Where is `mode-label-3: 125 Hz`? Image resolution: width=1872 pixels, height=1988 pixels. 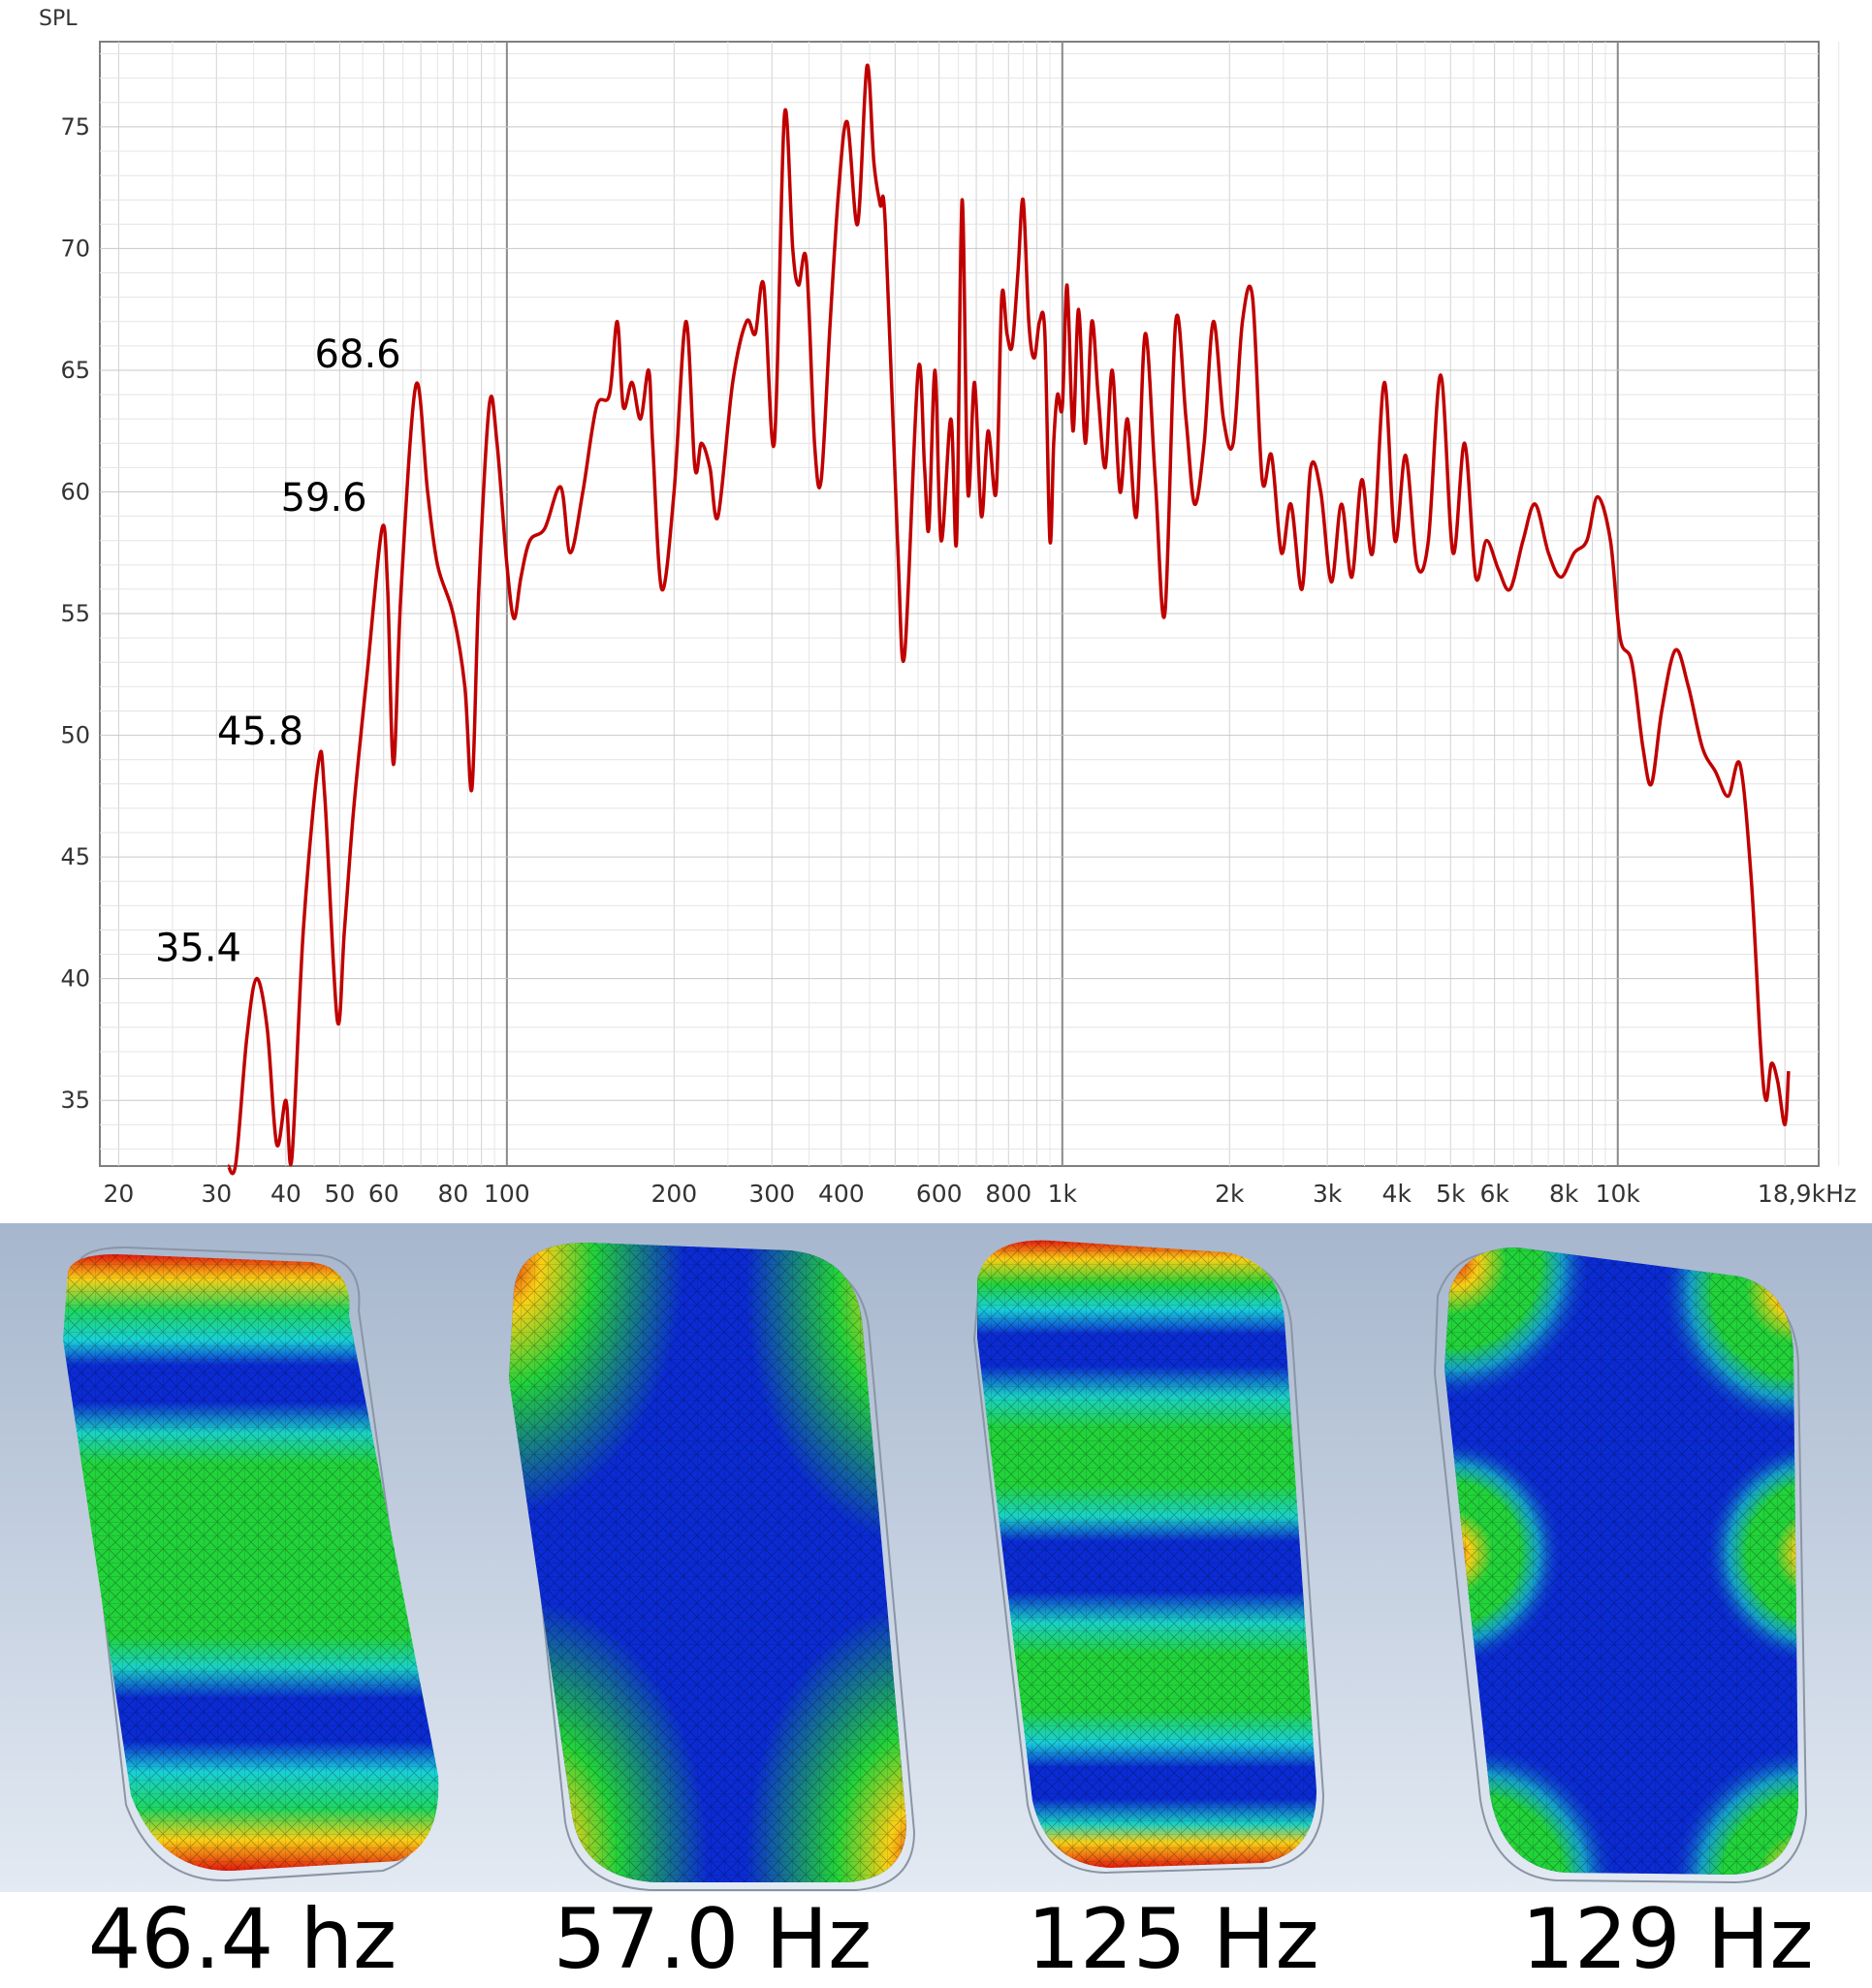 mode-label-3: 125 Hz is located at coordinates (1173, 1940).